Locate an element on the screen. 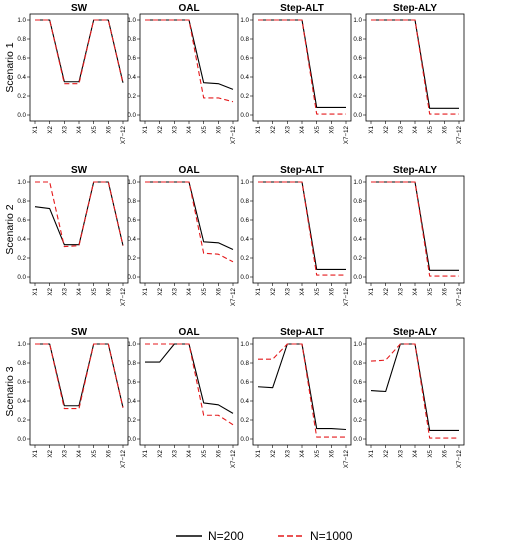  panel-10: OAL 0.0 0.2 0.4 0.6 0.8 1.0 X1 X2 X3 X4 X5 X6 X7−12 is located at coordinates (183, 397).